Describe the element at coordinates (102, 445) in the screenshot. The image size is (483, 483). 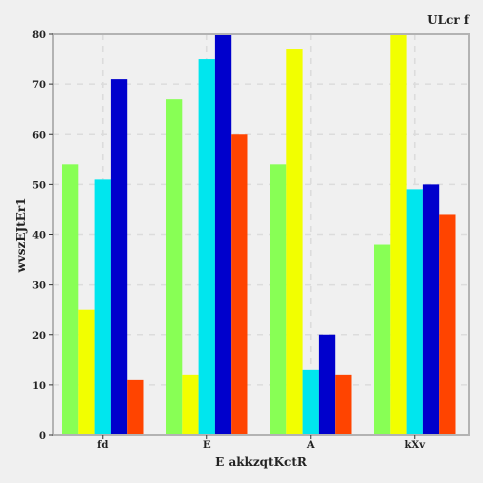
I see `x-tick-label: fd` at that location.